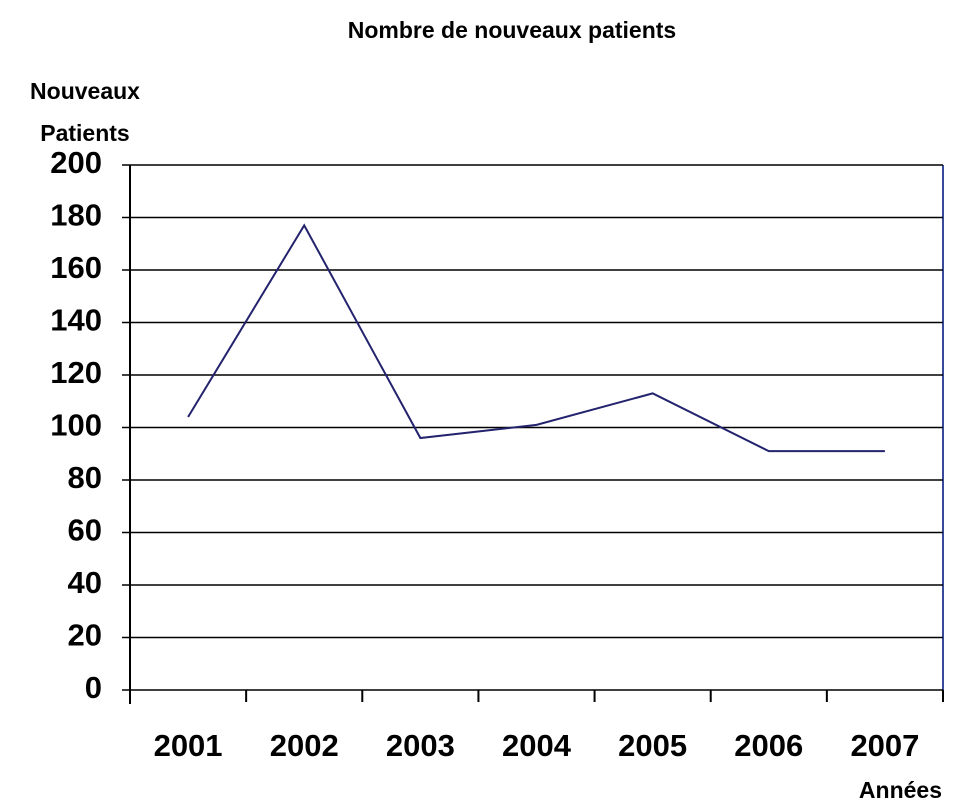  What do you see at coordinates (900, 790) in the screenshot?
I see `x-axis-label: Années` at bounding box center [900, 790].